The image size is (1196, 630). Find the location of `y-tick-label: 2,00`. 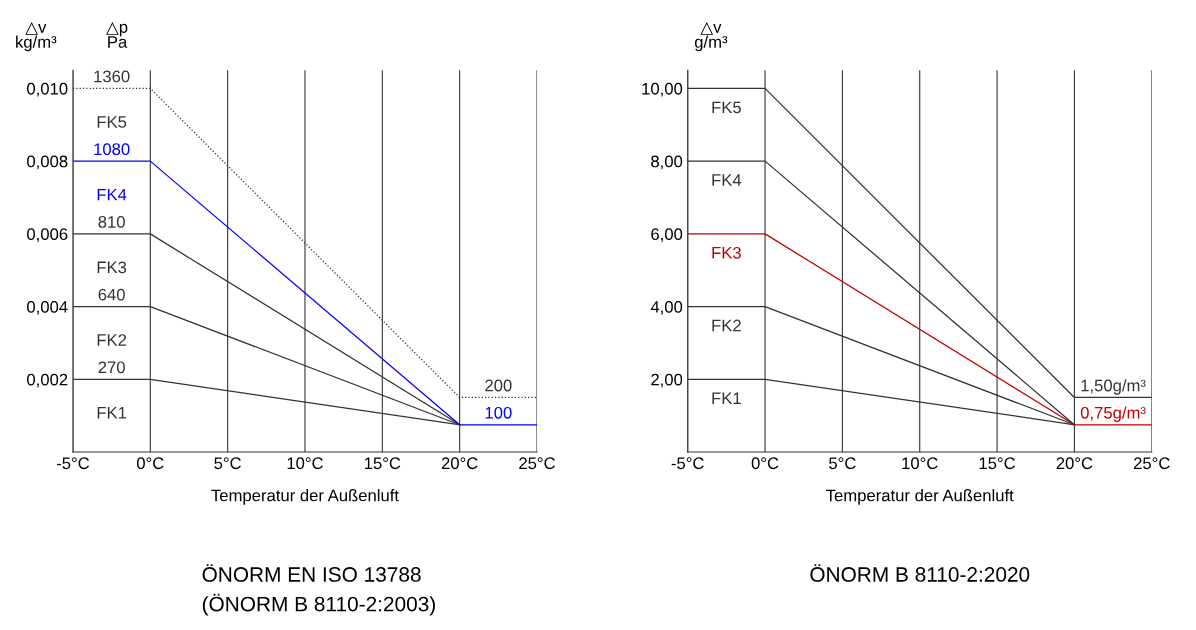

y-tick-label: 2,00 is located at coordinates (667, 380).